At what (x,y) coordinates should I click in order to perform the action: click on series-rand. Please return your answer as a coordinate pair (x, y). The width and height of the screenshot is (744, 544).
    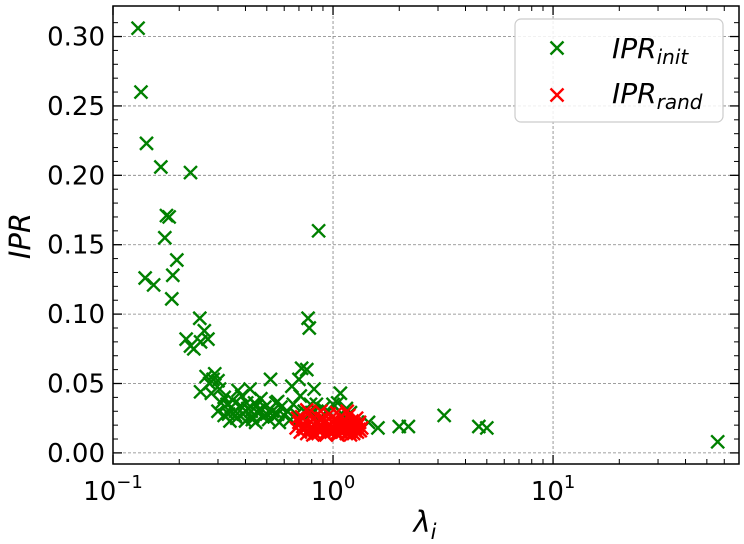
    Looking at the image, I should click on (329, 422).